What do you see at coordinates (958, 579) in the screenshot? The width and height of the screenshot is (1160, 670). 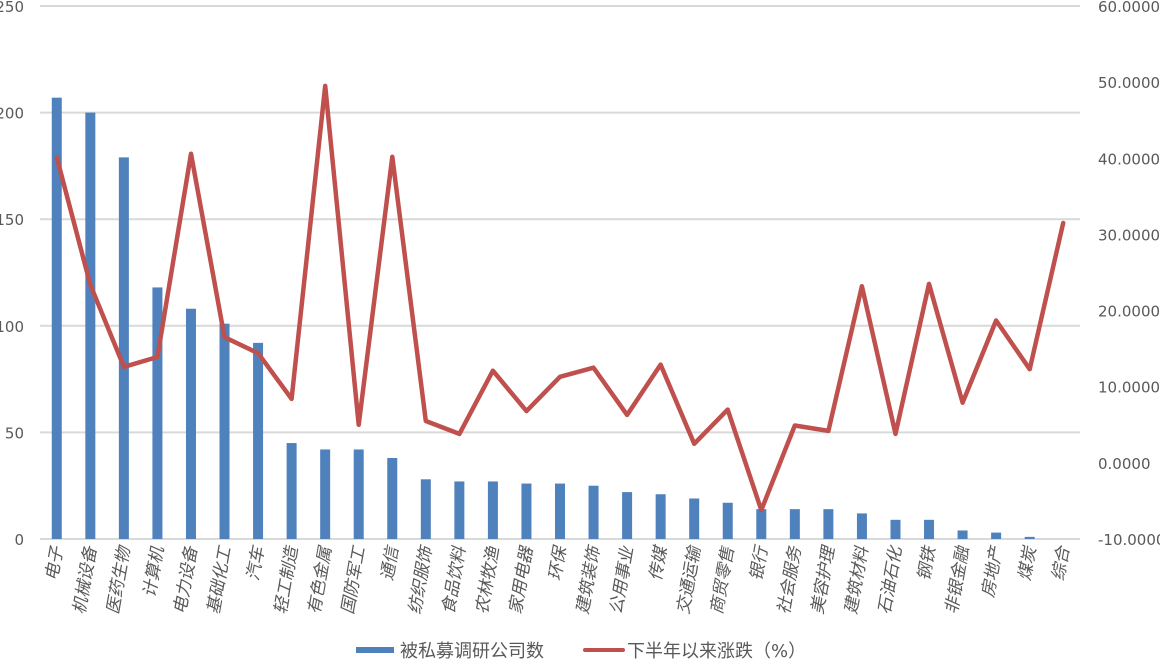 I see `category-label: 非银金融` at bounding box center [958, 579].